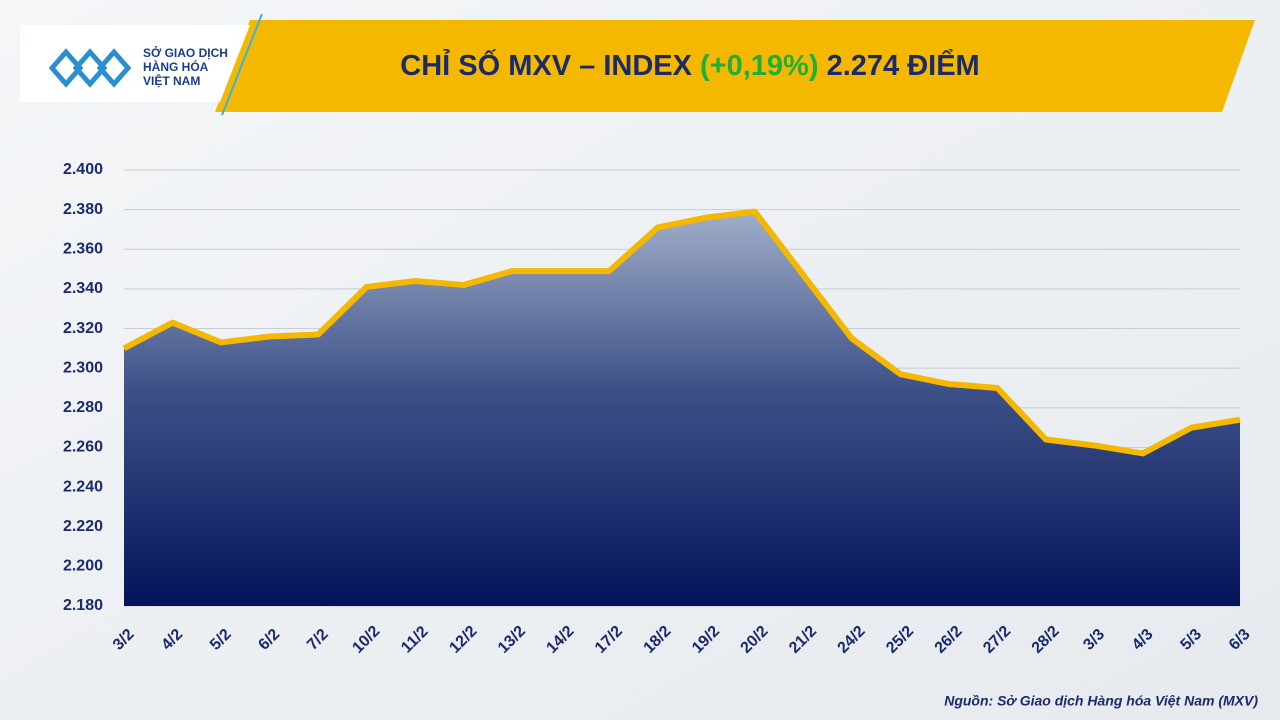 The image size is (1280, 725). What do you see at coordinates (83, 288) in the screenshot?
I see `y-tick-label: 2.340` at bounding box center [83, 288].